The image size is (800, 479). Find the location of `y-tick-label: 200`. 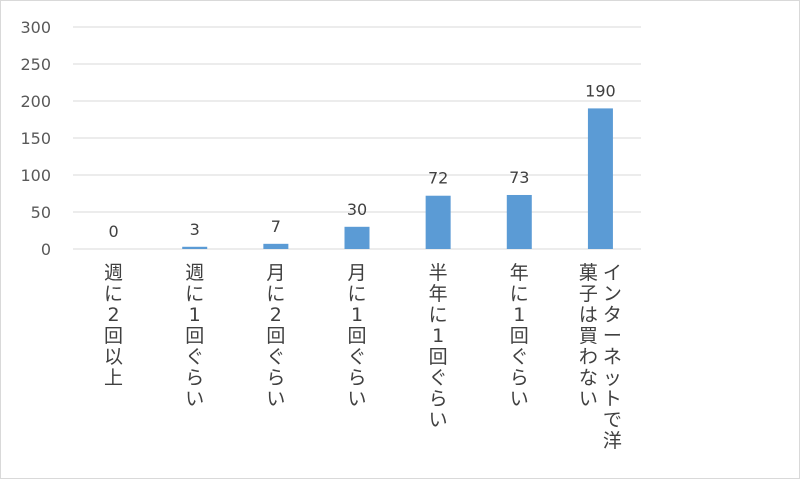

y-tick-label: 200 is located at coordinates (35, 101).